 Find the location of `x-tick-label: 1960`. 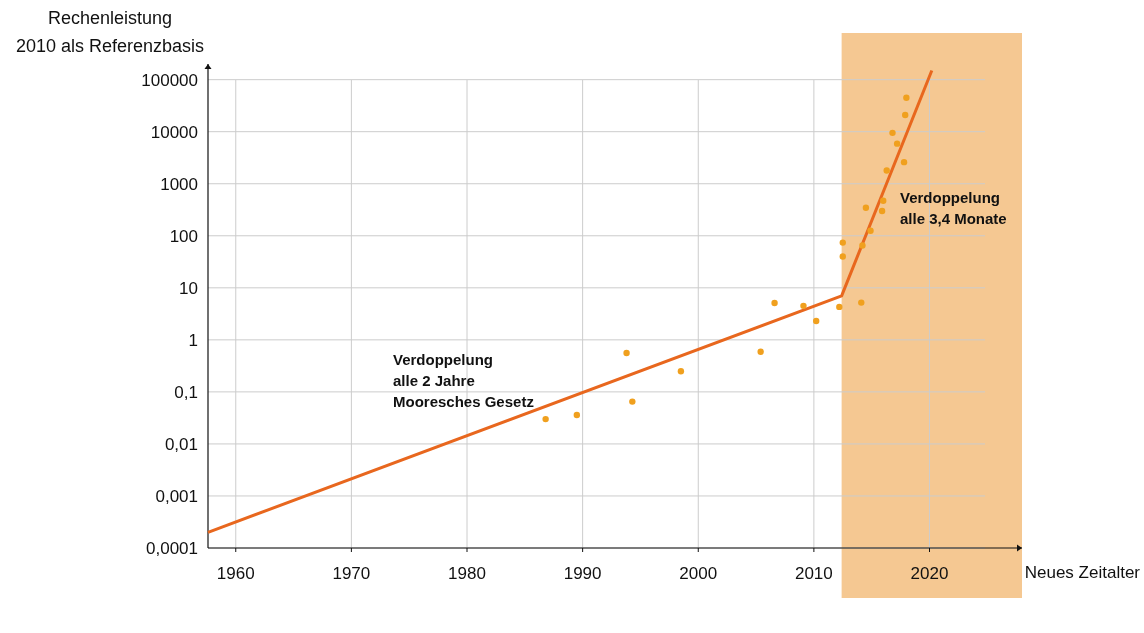

x-tick-label: 1960 is located at coordinates (235, 573).